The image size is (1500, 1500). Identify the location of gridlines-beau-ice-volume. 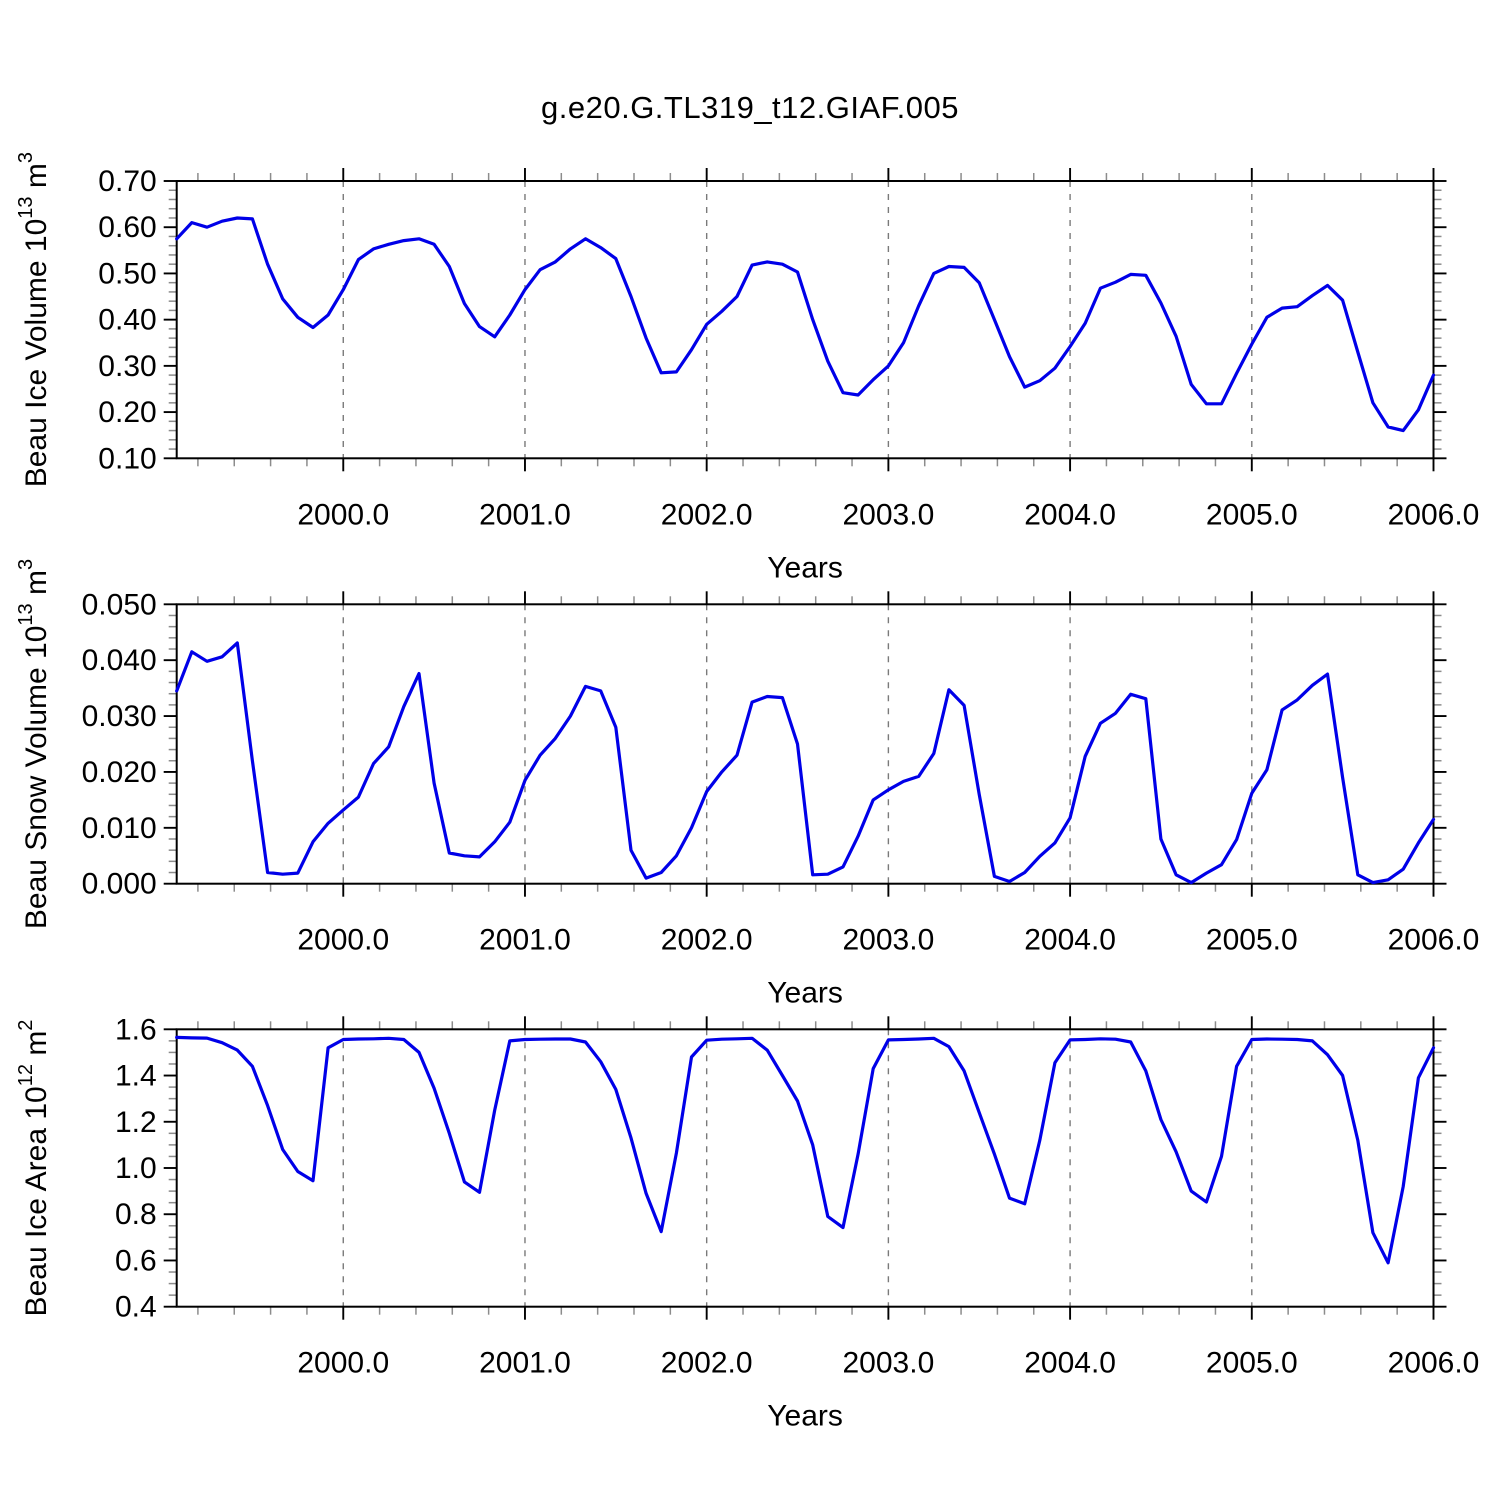
(797, 320).